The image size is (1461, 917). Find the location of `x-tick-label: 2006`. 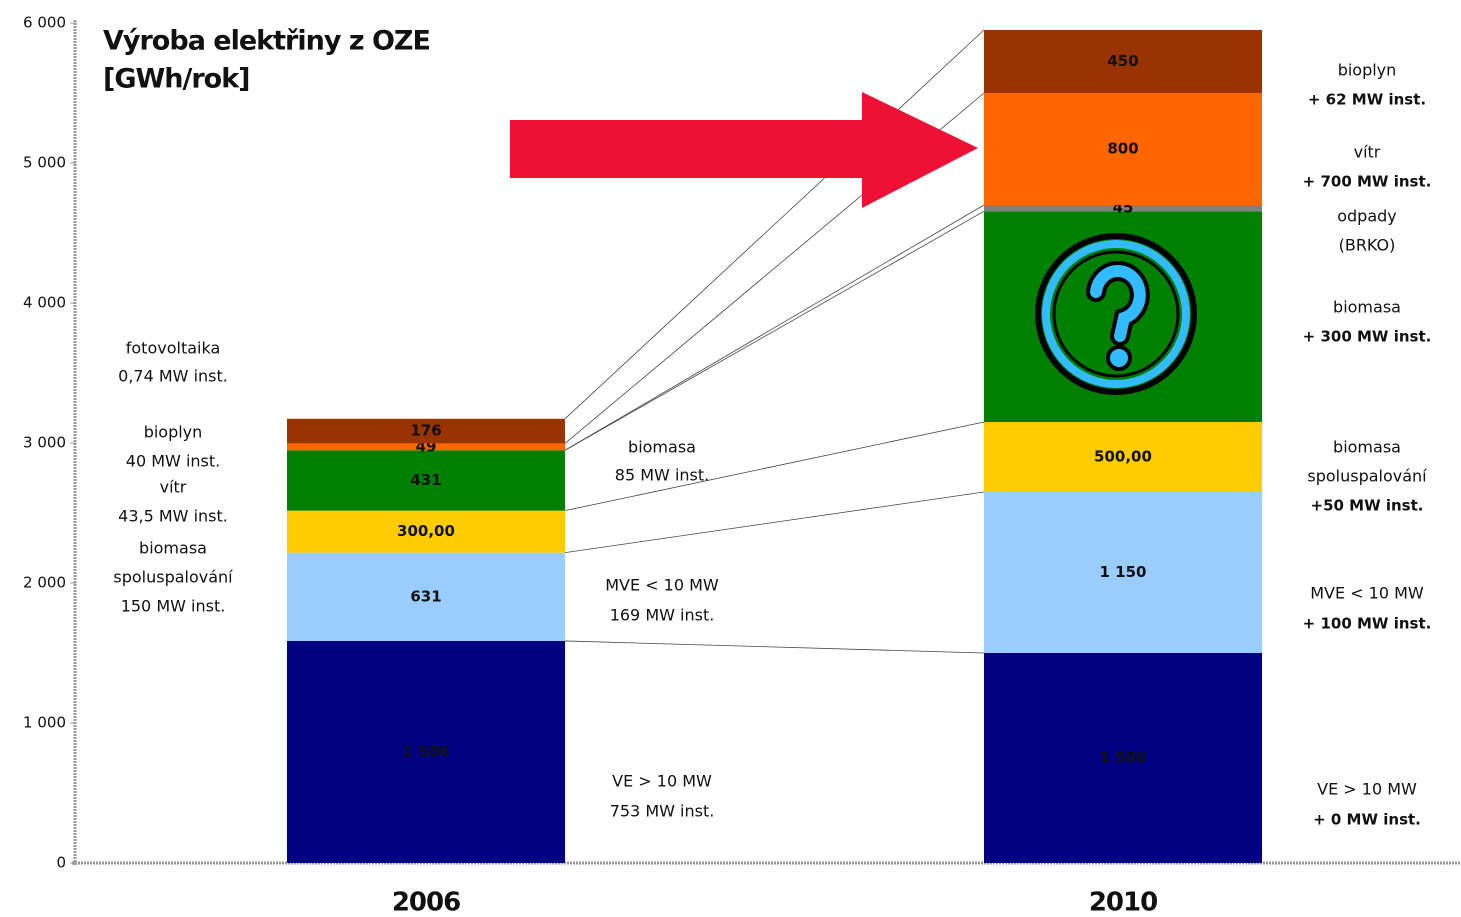

x-tick-label: 2006 is located at coordinates (426, 902).